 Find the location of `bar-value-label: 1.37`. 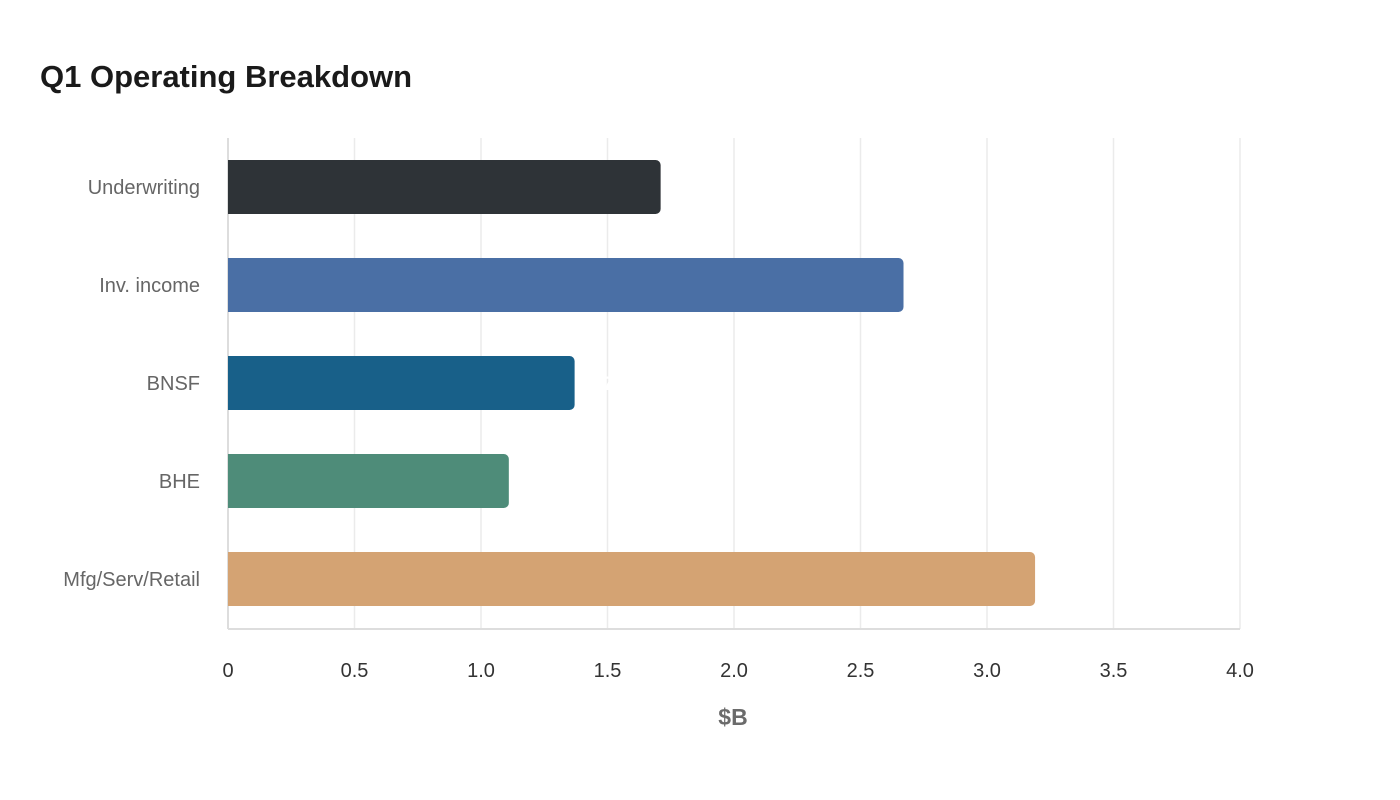

bar-value-label: 1.37 is located at coordinates (595, 384).